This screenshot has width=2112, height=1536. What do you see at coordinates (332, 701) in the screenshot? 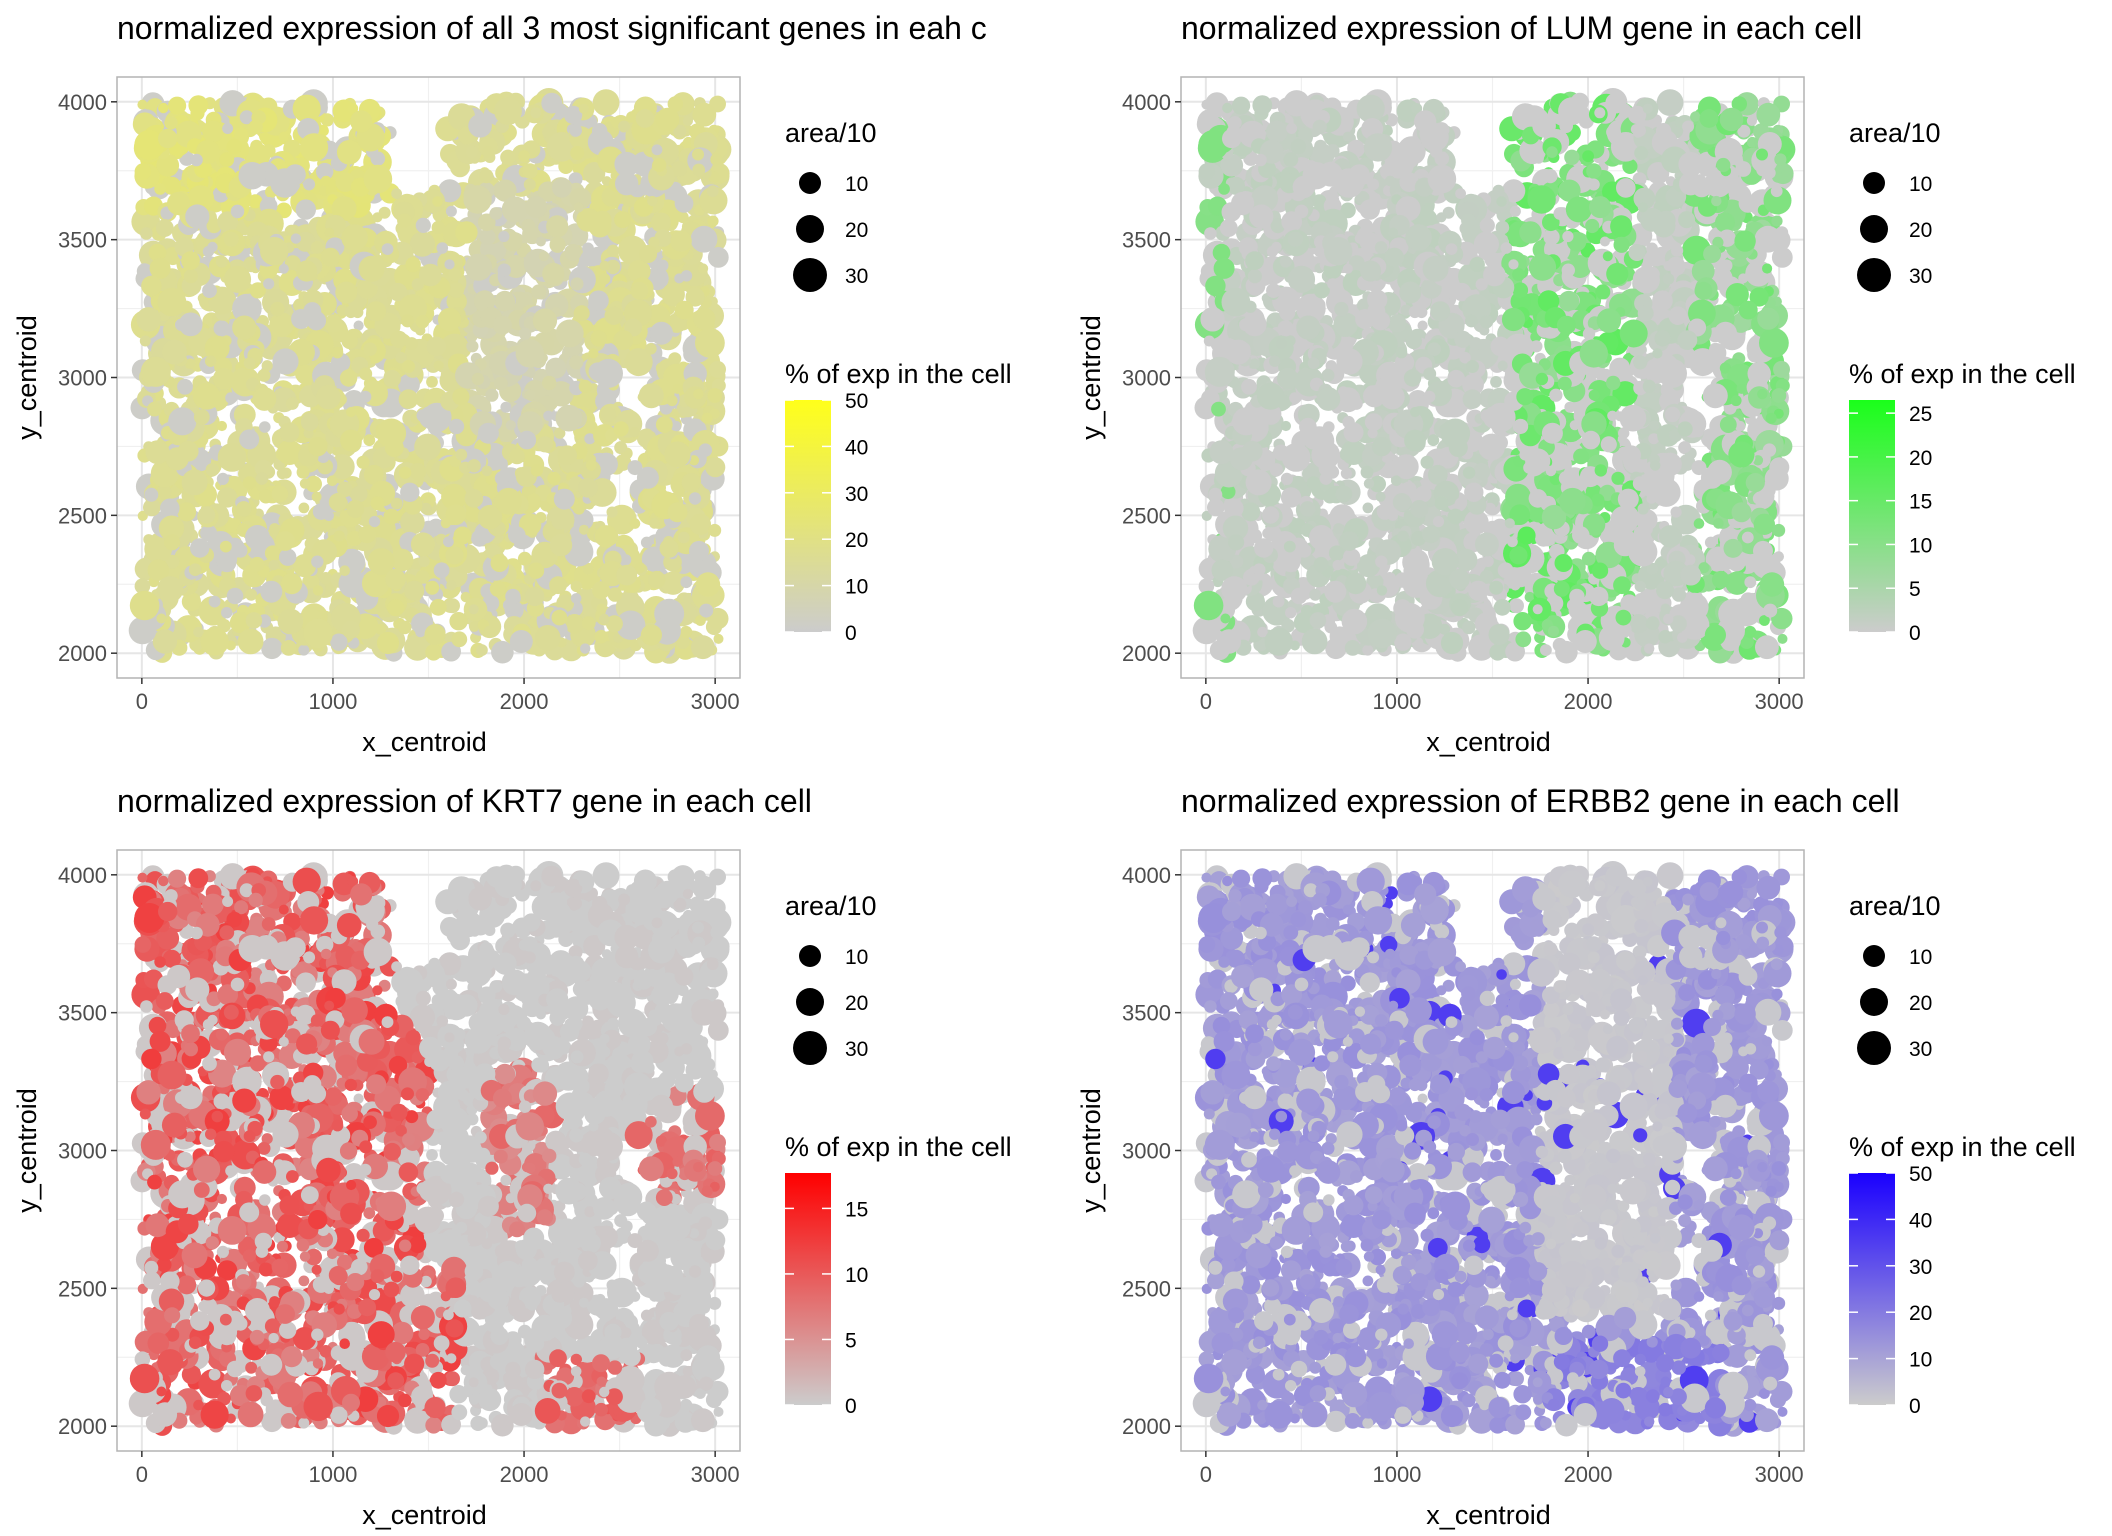
I see `x-tick-label: 1000` at bounding box center [332, 701].